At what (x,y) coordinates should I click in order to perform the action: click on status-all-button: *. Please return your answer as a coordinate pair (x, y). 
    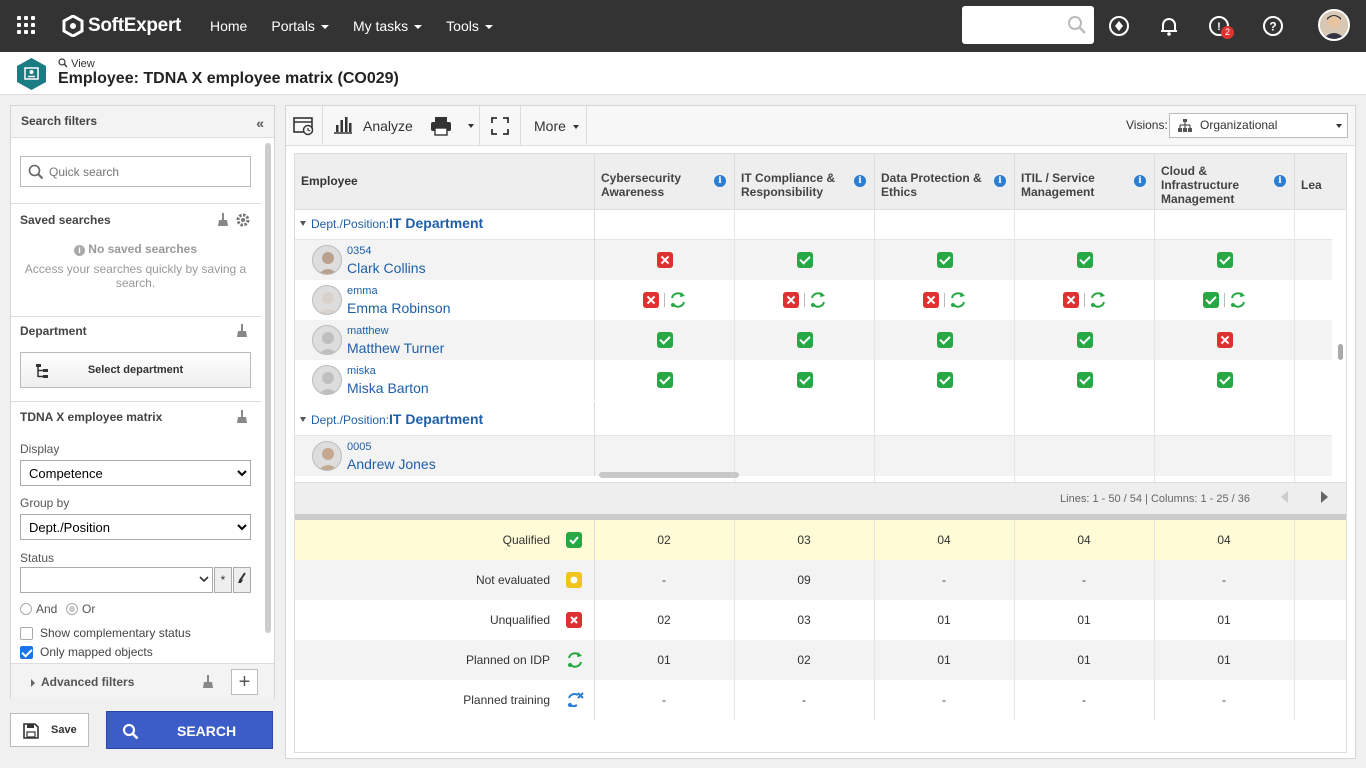
    Looking at the image, I should click on (223, 580).